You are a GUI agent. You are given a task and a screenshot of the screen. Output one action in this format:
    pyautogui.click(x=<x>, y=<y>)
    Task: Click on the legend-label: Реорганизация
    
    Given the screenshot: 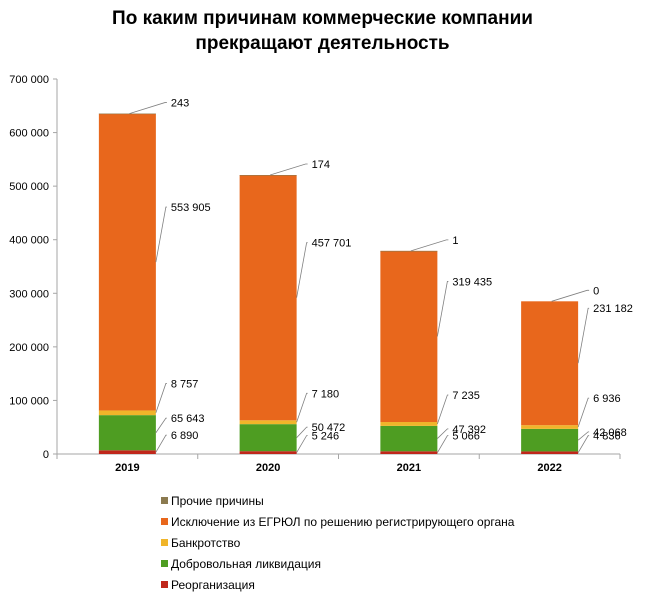 What is the action you would take?
    pyautogui.click(x=213, y=584)
    